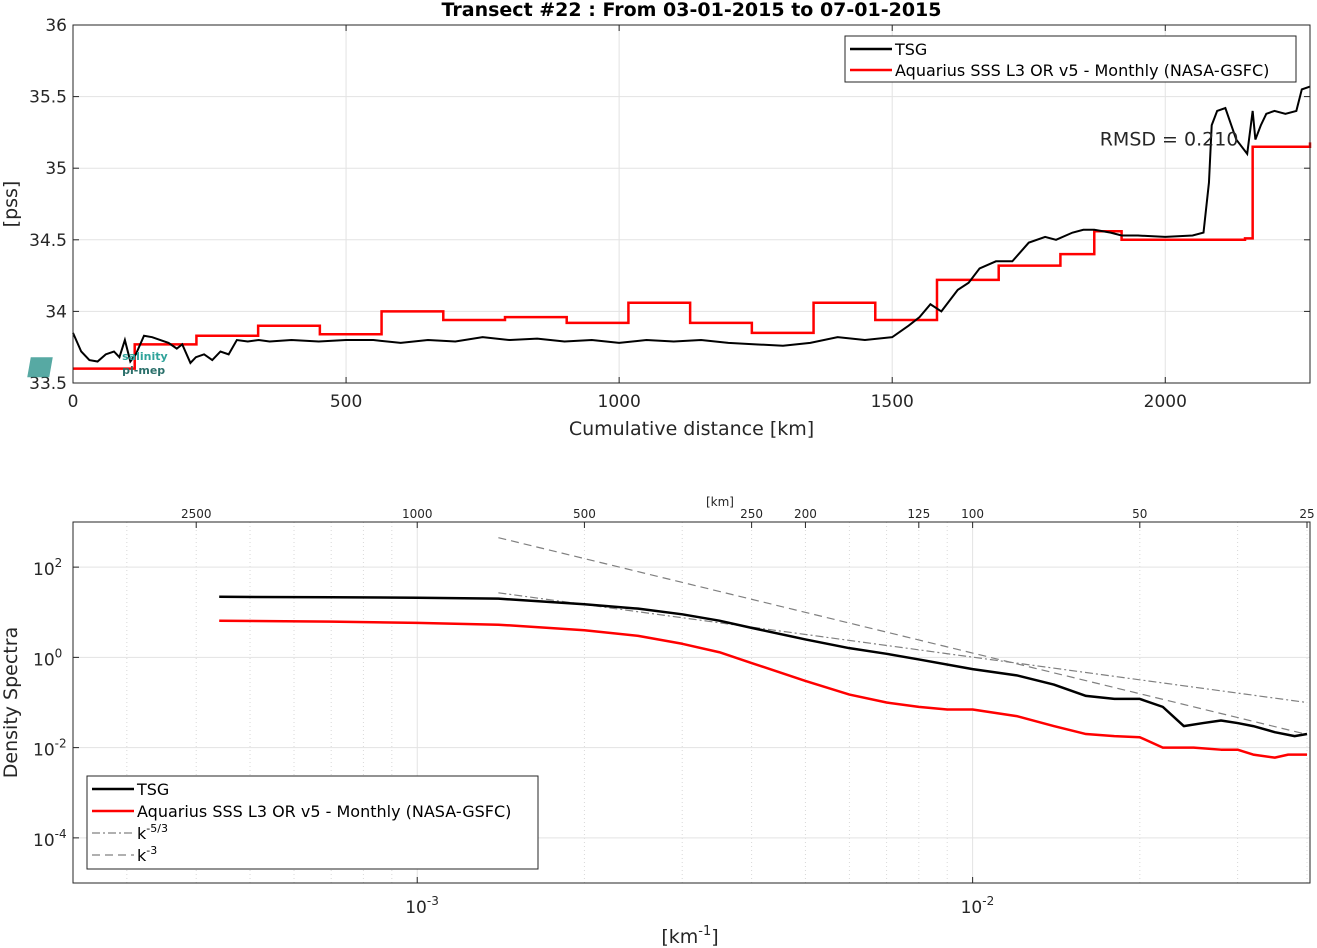 This screenshot has height=948, width=1317. Describe the element at coordinates (691, 429) in the screenshot. I see `top-x-axis-label: Cumulative distance [km]` at that location.